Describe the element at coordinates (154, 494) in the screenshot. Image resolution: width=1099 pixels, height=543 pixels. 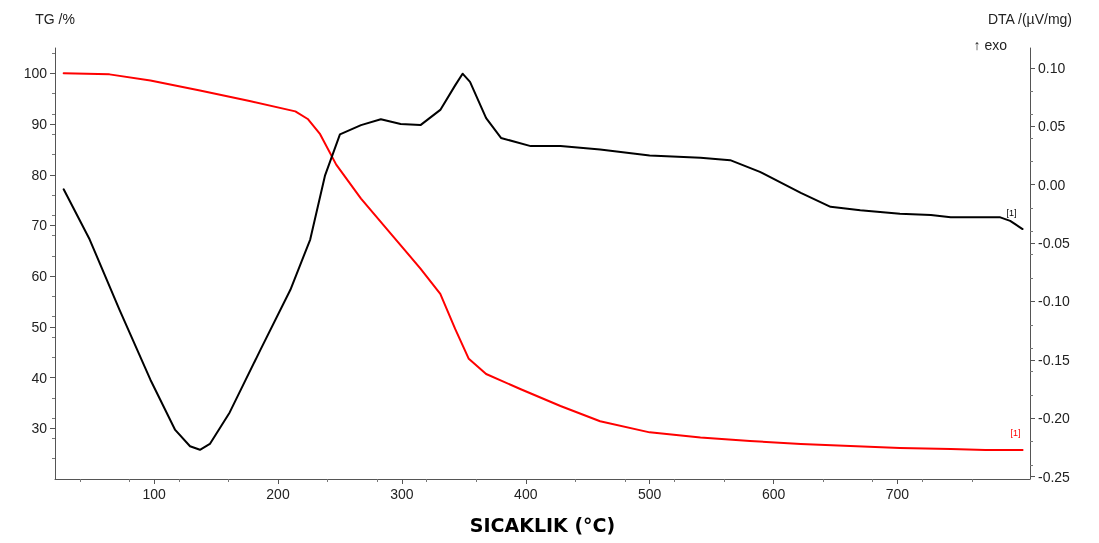
I see `x-tick-label: 100` at that location.